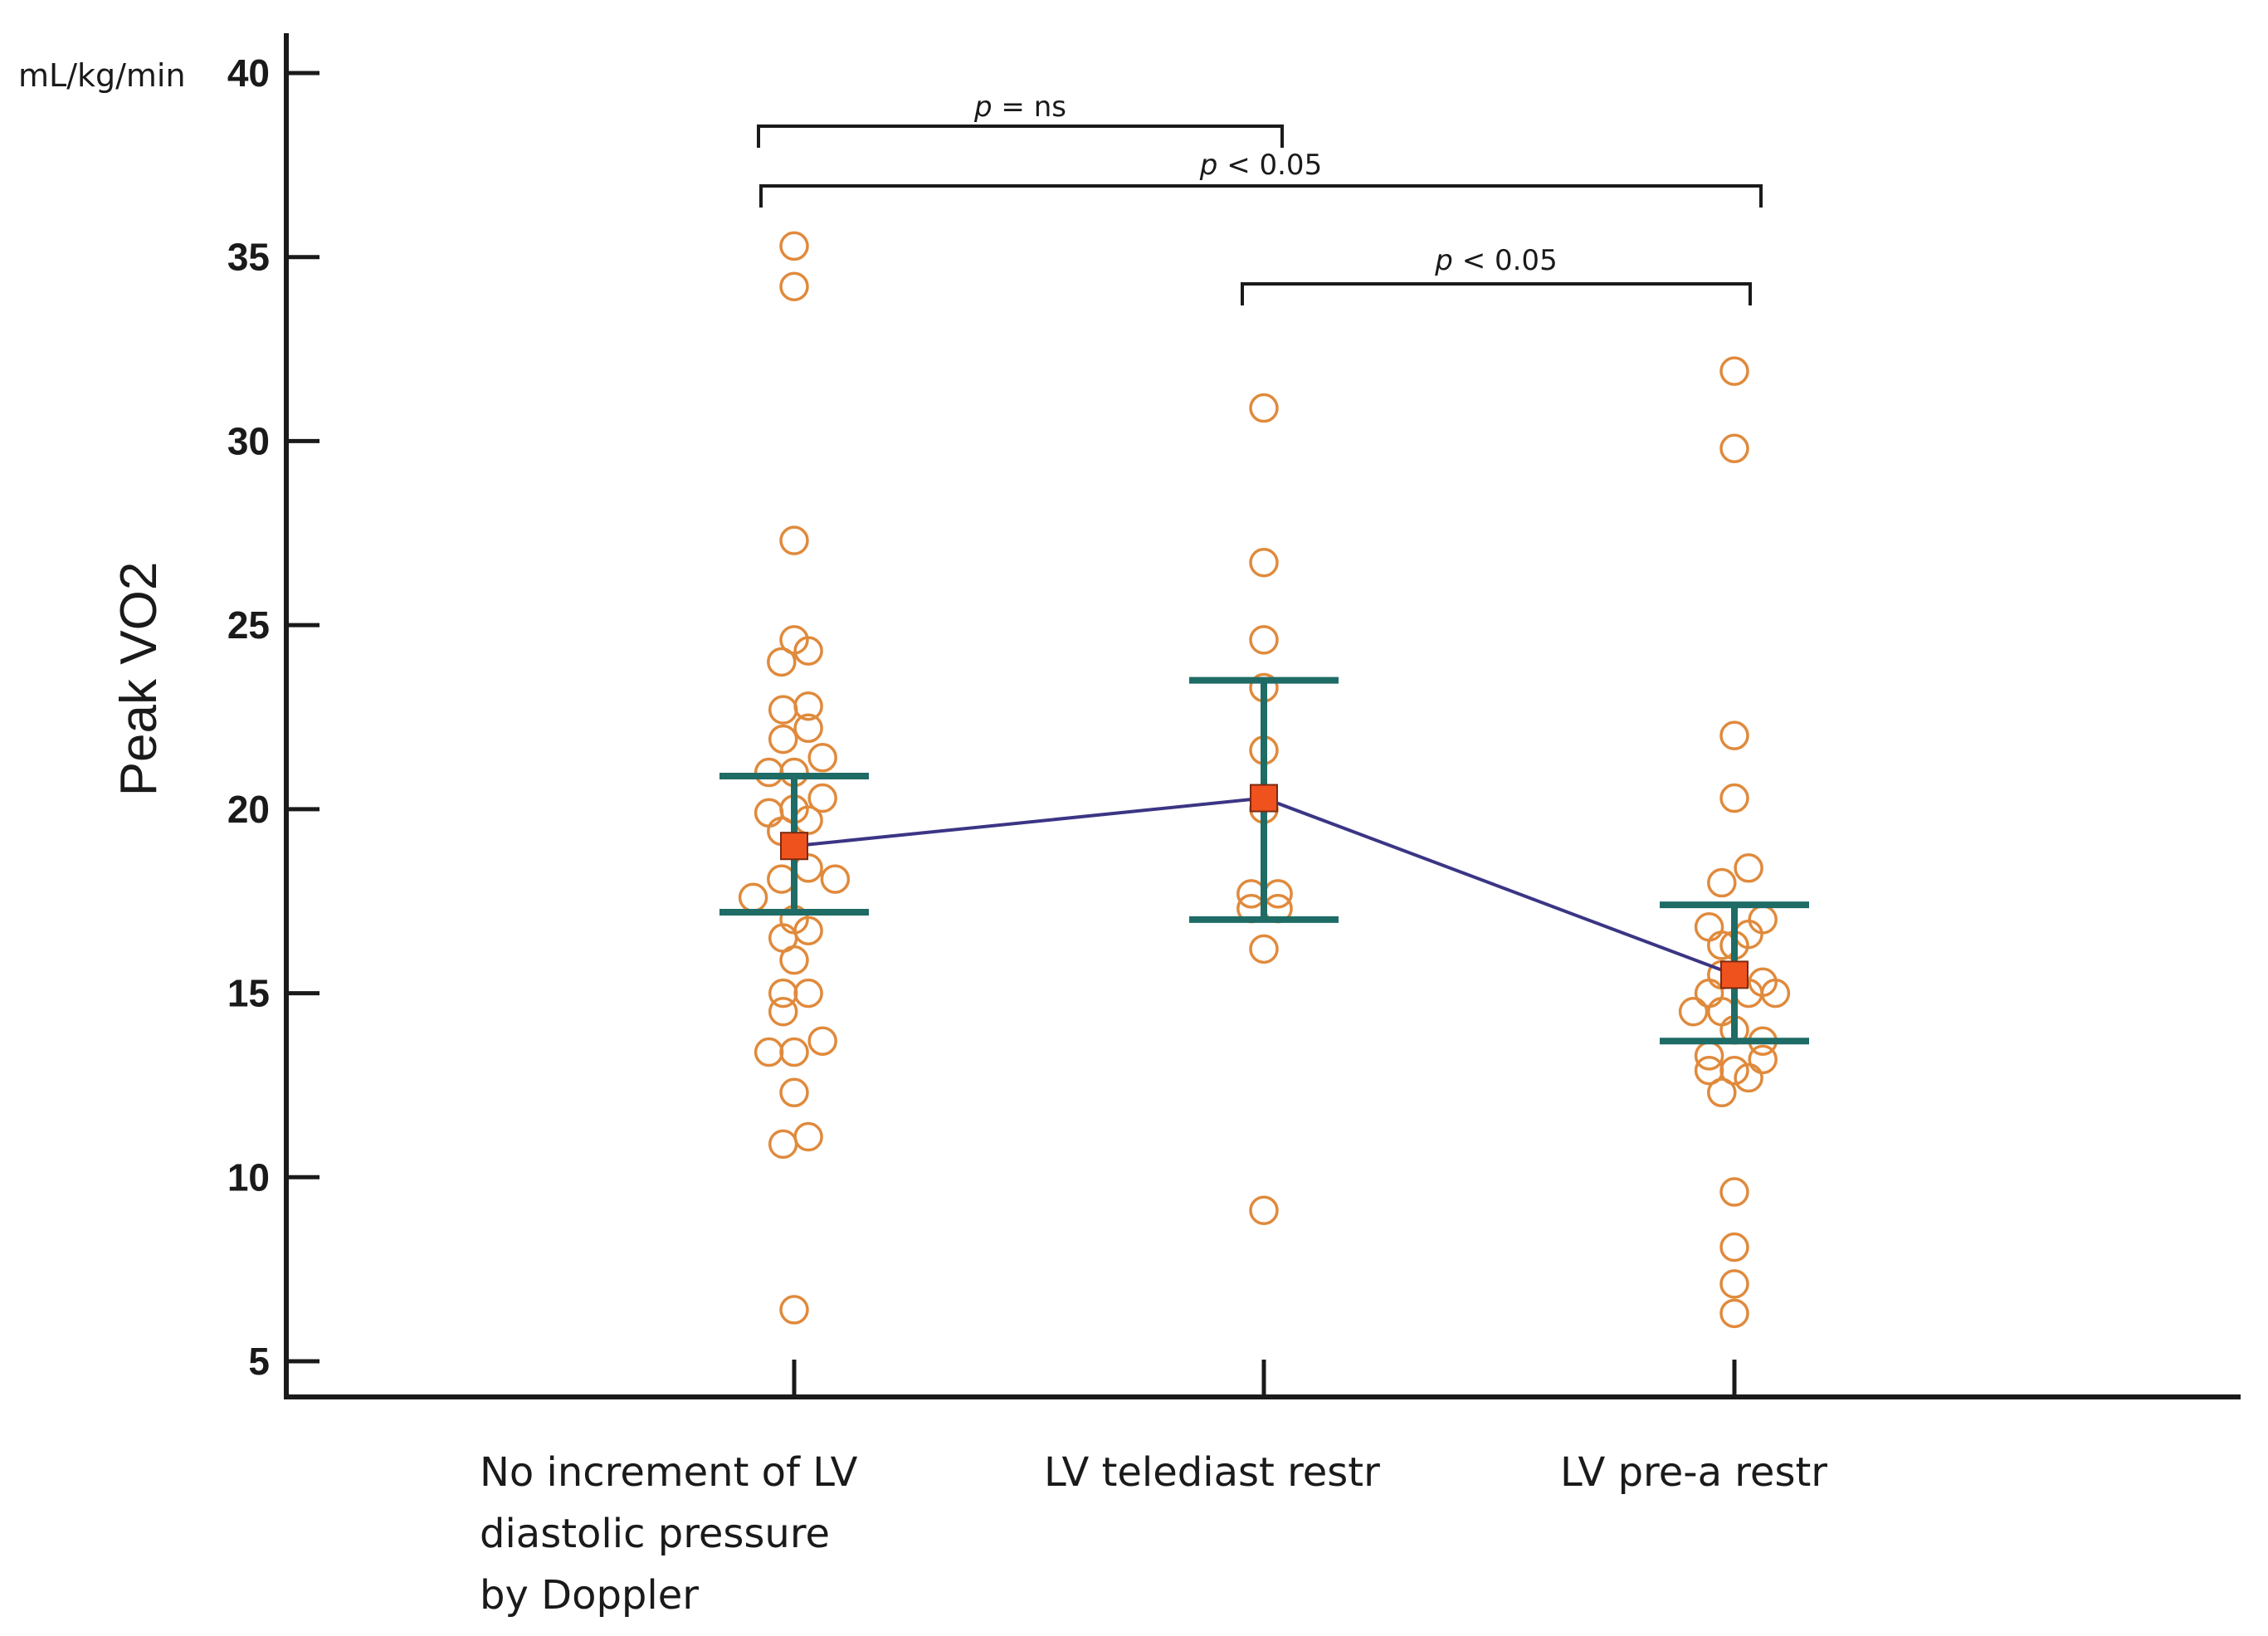 This screenshot has width=2268, height=1636. I want to click on y-tick-label: 35, so click(248, 257).